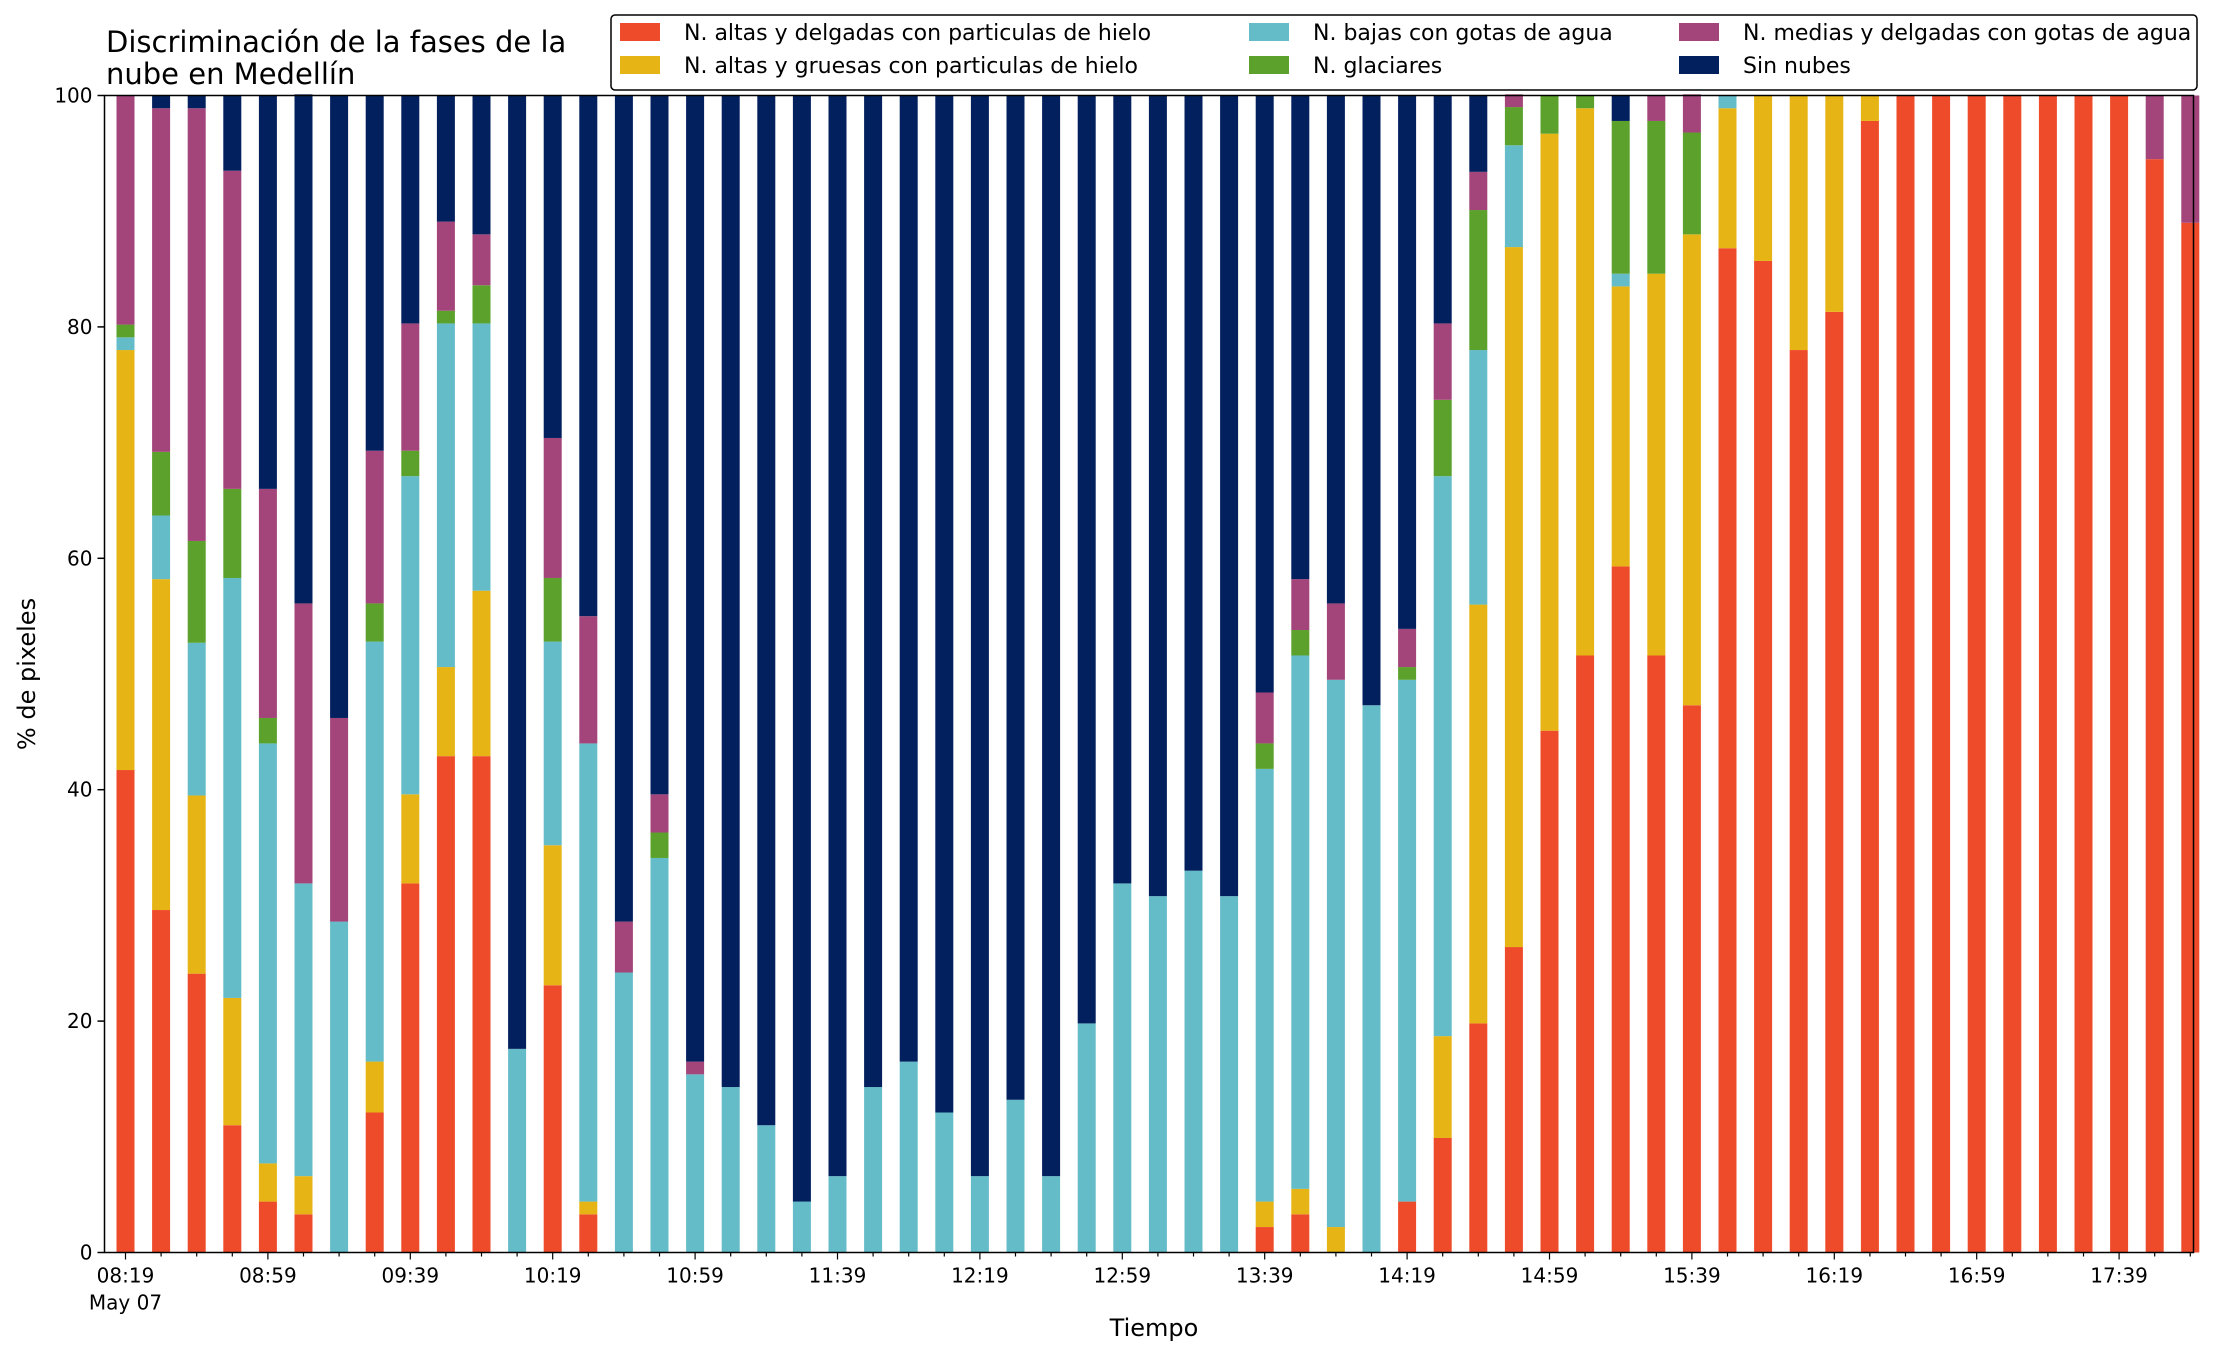  What do you see at coordinates (1549, 432) in the screenshot?
I see `bar-segment-s1-i40` at bounding box center [1549, 432].